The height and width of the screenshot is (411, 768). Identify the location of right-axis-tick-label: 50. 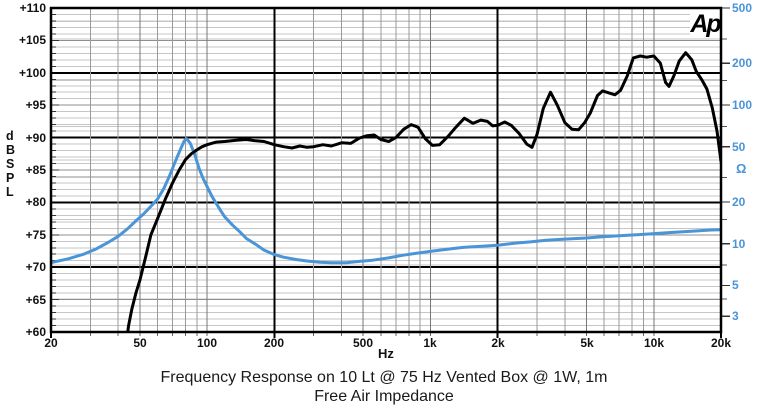
(739, 147).